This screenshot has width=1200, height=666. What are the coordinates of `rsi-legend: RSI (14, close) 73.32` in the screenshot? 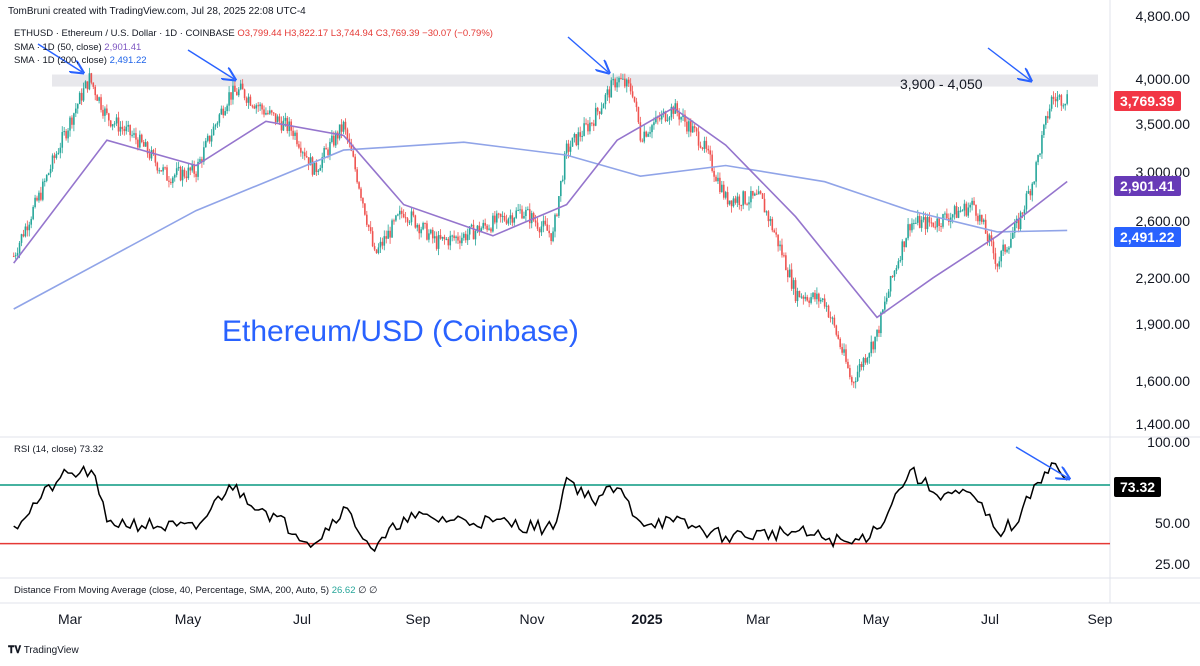 It's located at (58, 449).